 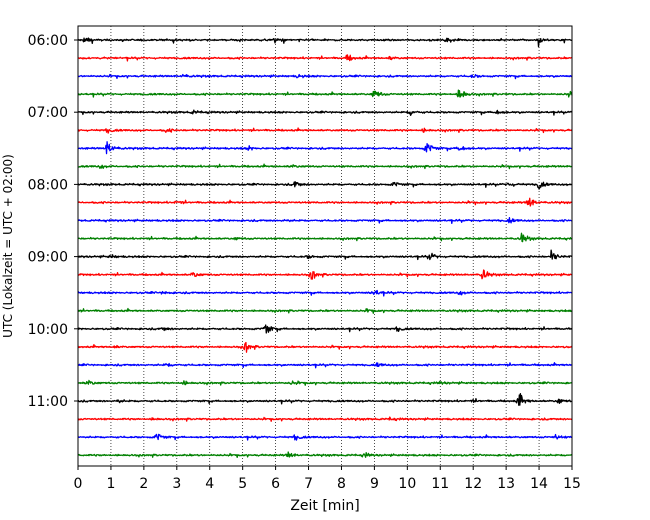 I want to click on x-tick-label: 3, so click(x=176, y=484).